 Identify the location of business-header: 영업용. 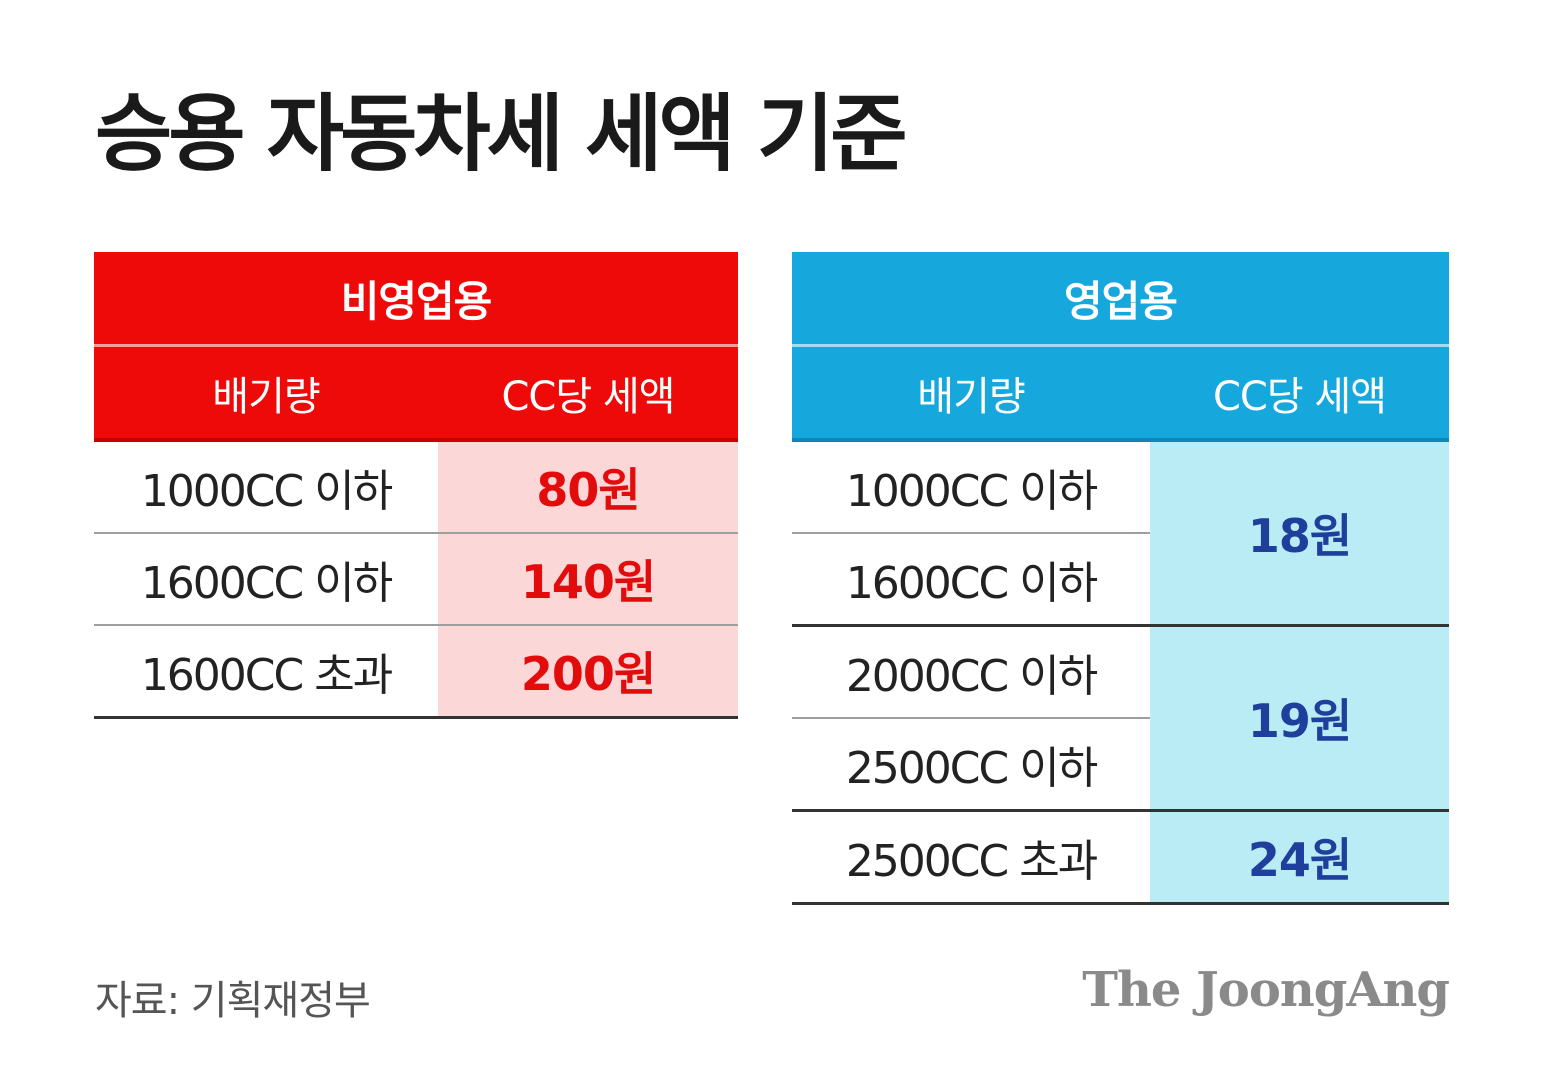
(1120, 298).